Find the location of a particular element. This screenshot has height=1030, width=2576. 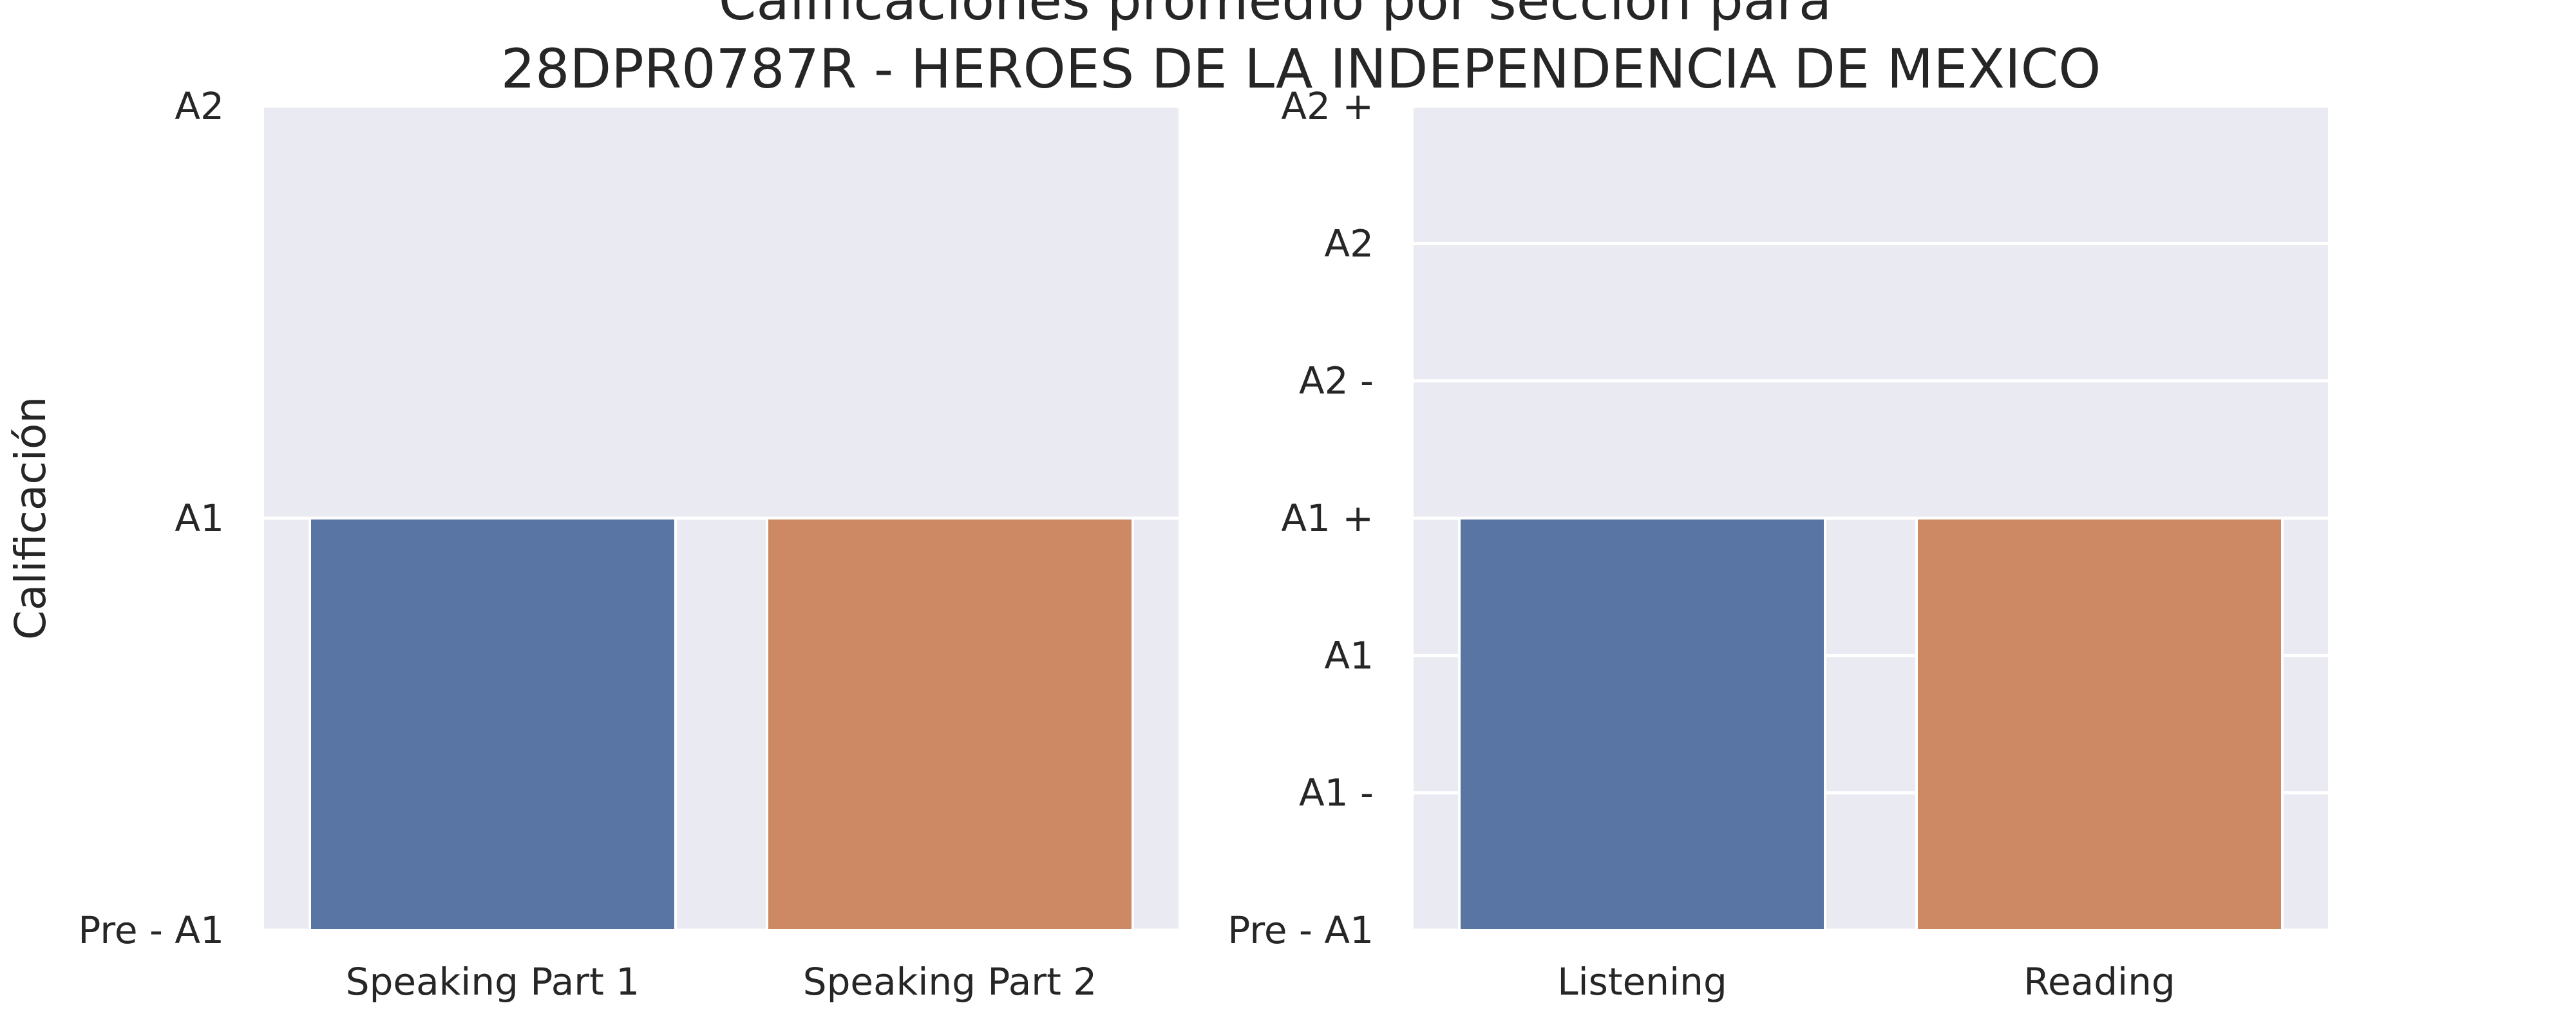

y-tick-label: A2 - is located at coordinates (1337, 381).